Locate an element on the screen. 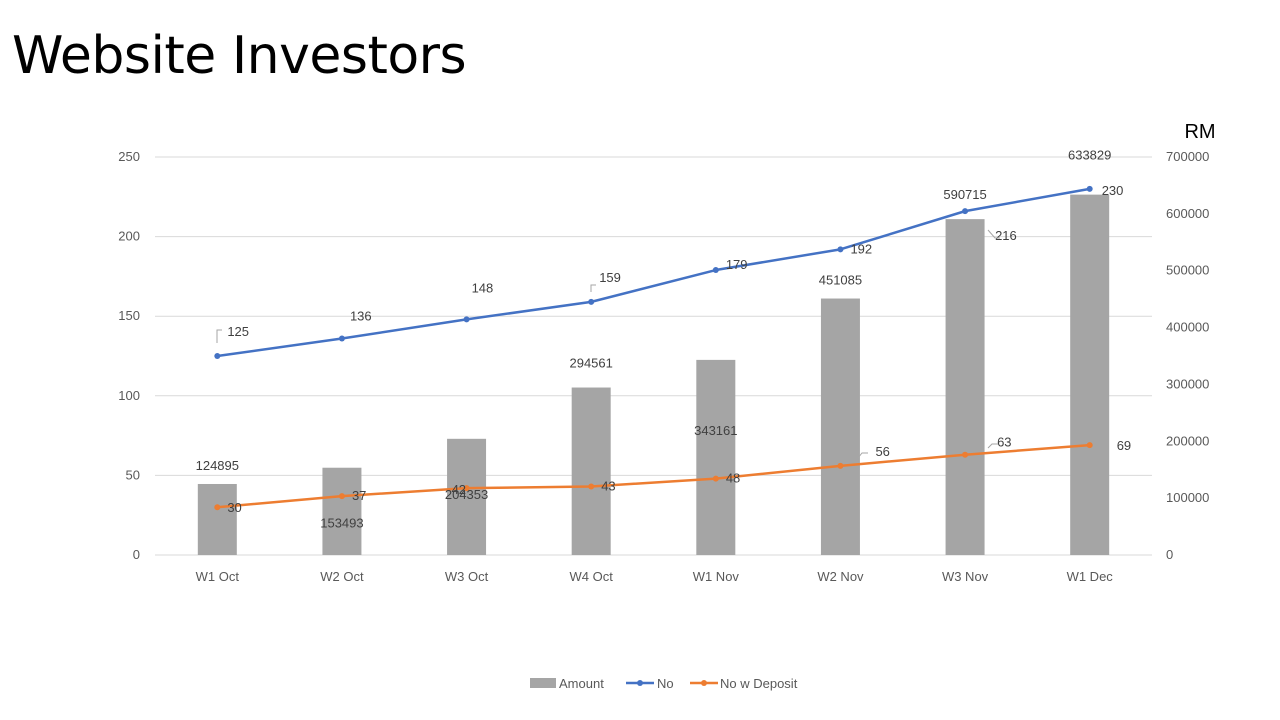 The width and height of the screenshot is (1280, 720). legend-no-label: No is located at coordinates (665, 683).